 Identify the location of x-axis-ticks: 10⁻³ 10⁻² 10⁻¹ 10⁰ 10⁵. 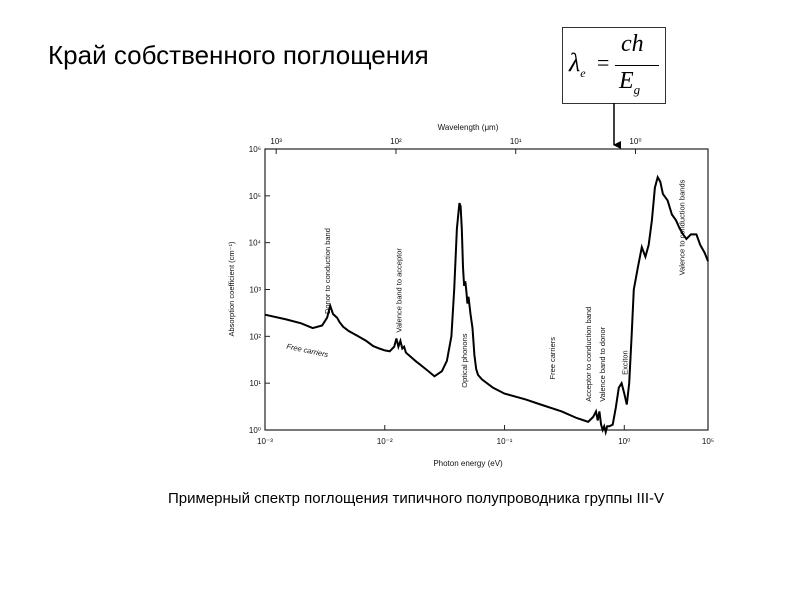
(485, 435).